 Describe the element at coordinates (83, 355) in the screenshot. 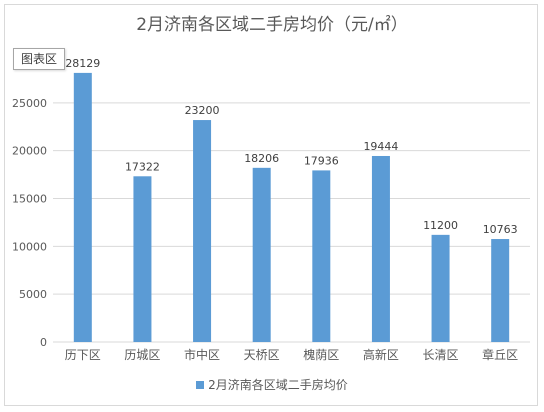

I see `x-tick-label: 历下区` at that location.